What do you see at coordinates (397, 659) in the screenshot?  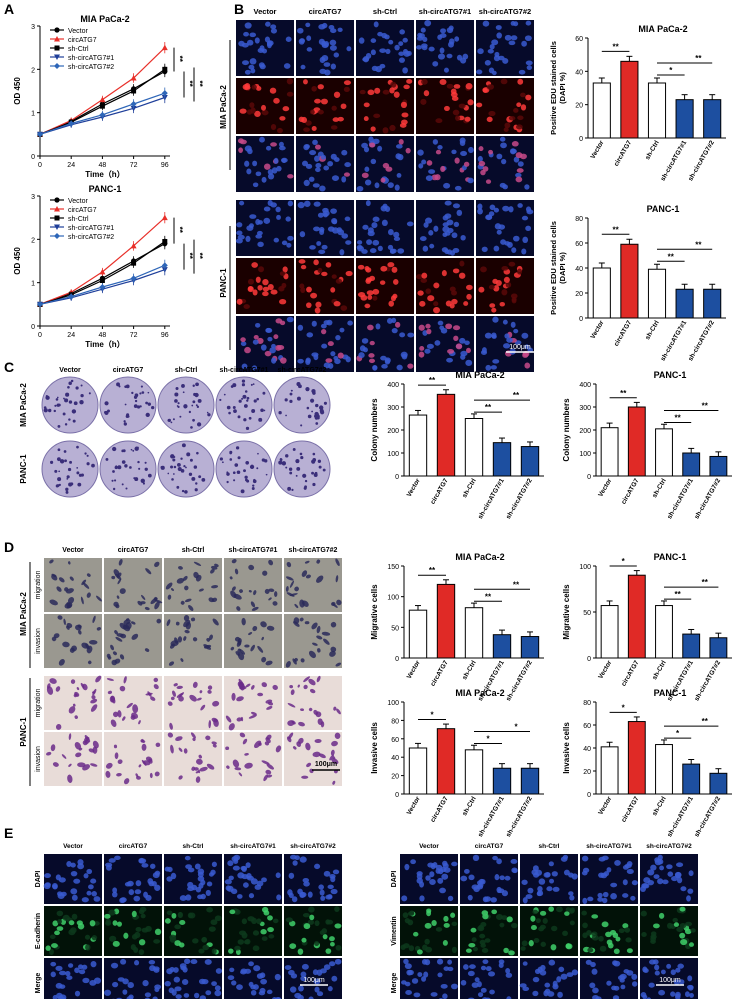 I see `y-tick-label: 0` at bounding box center [397, 659].